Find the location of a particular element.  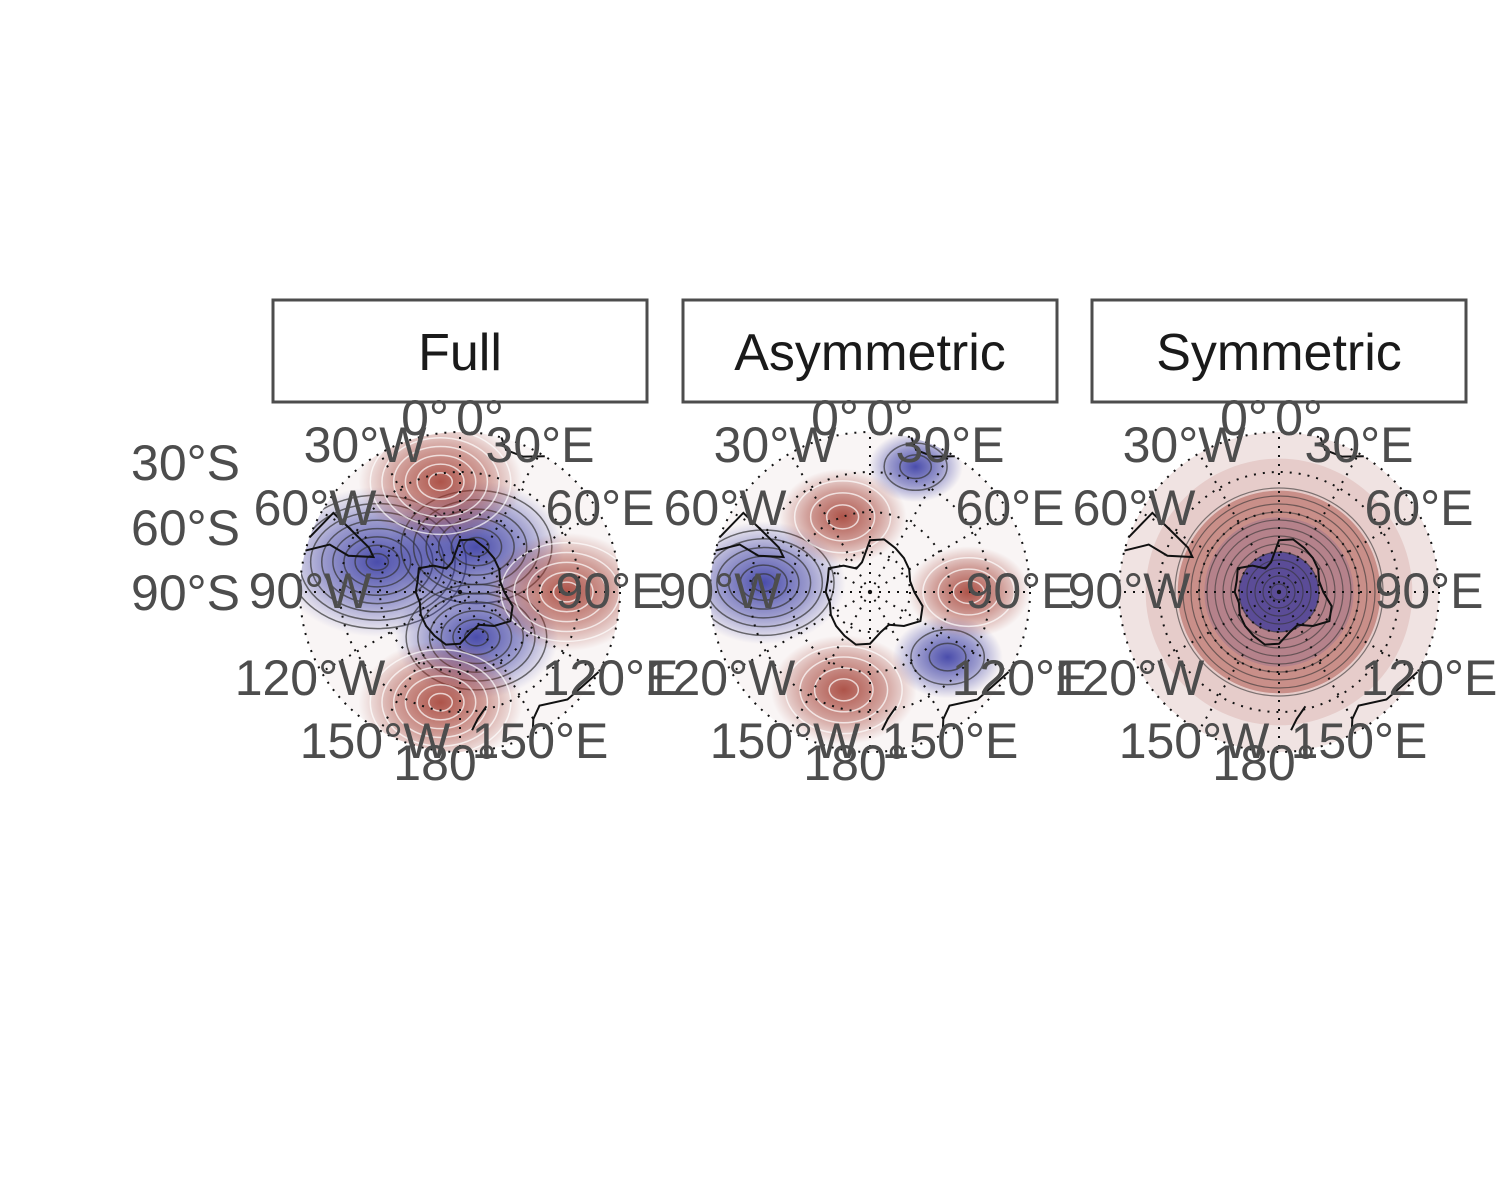

lat-label-90s: 90°S is located at coordinates (185, 593).